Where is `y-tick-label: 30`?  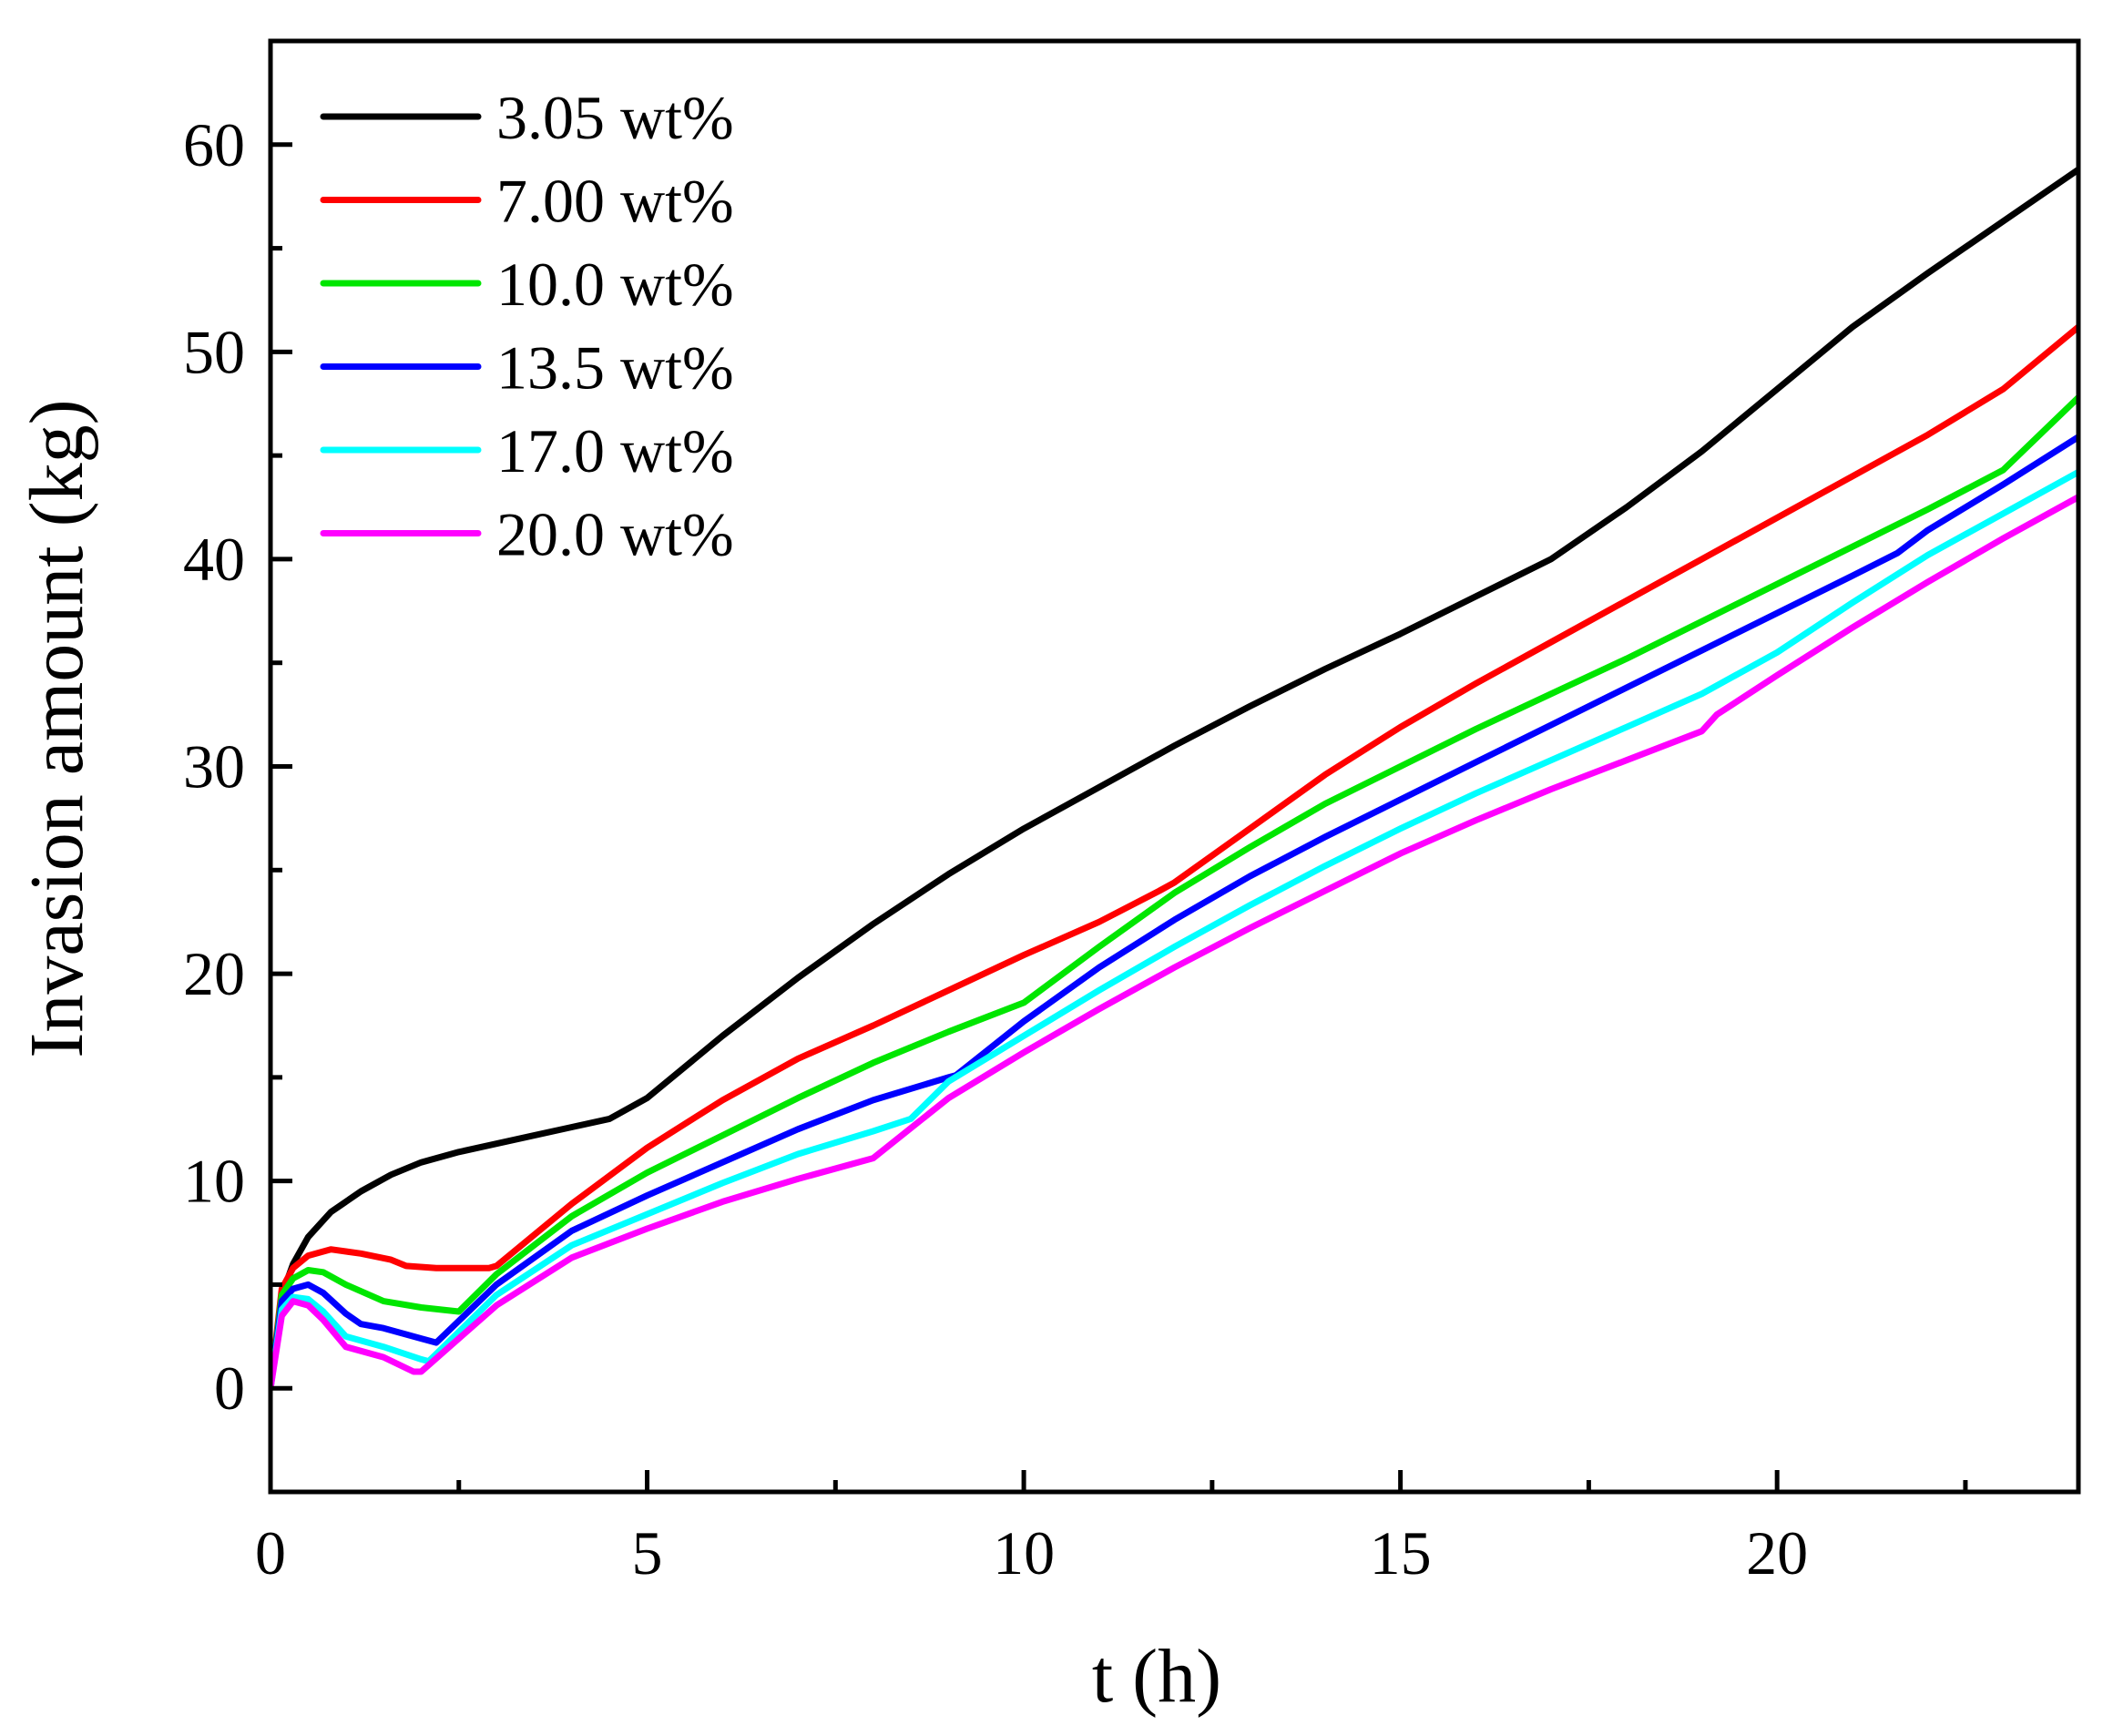 y-tick-label: 30 is located at coordinates (214, 767).